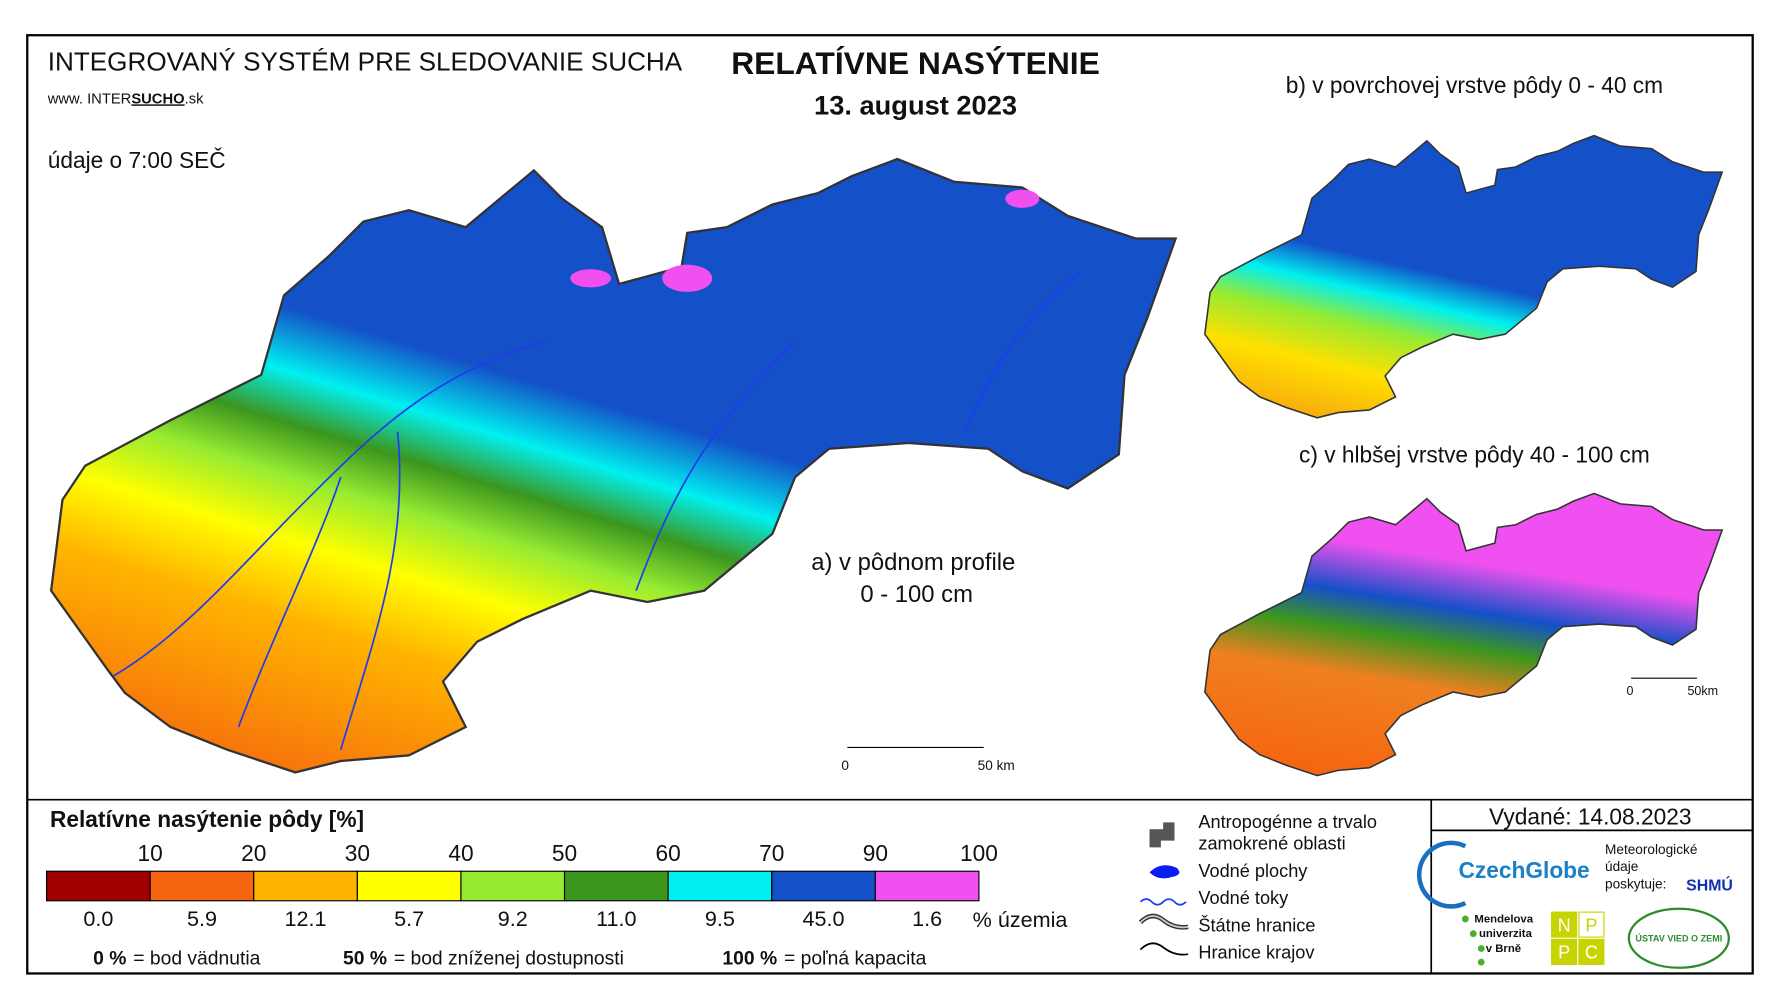 This screenshot has height=1003, width=1772. What do you see at coordinates (1702, 691) in the screenshot?
I see `scale-label: 50km` at bounding box center [1702, 691].